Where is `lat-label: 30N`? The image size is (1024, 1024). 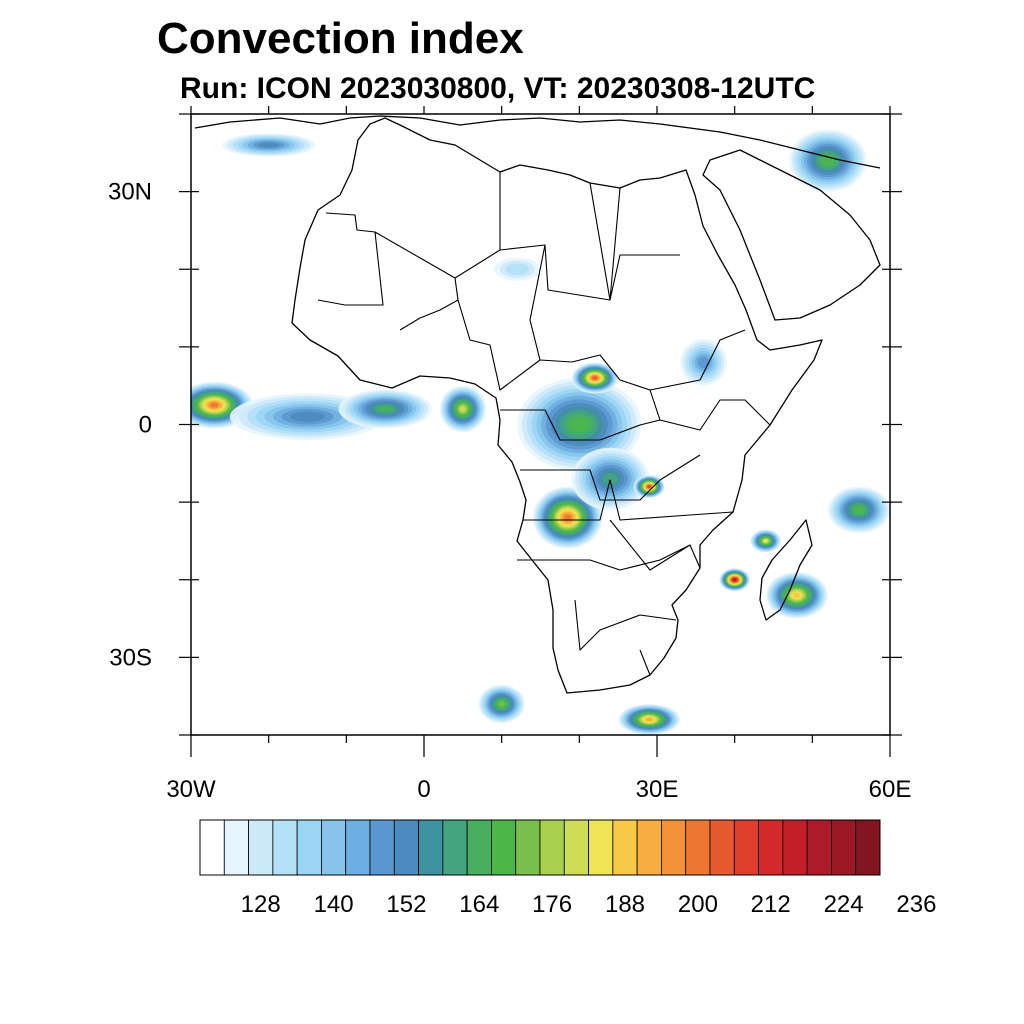
lat-label: 30N is located at coordinates (130, 192).